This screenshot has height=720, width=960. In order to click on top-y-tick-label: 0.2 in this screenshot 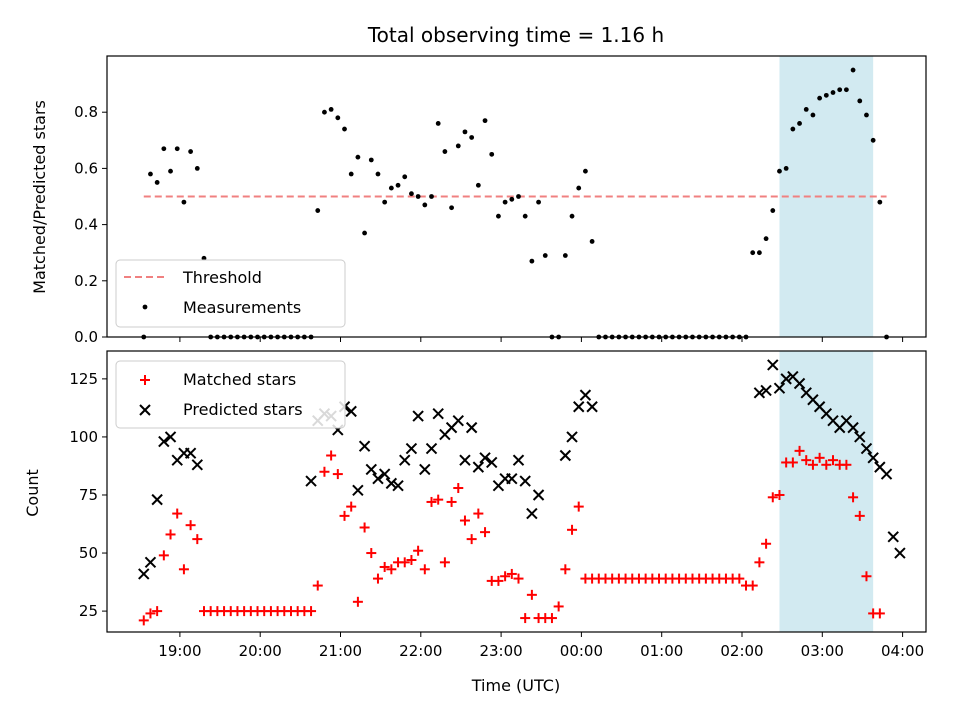, I will do `click(86, 281)`.